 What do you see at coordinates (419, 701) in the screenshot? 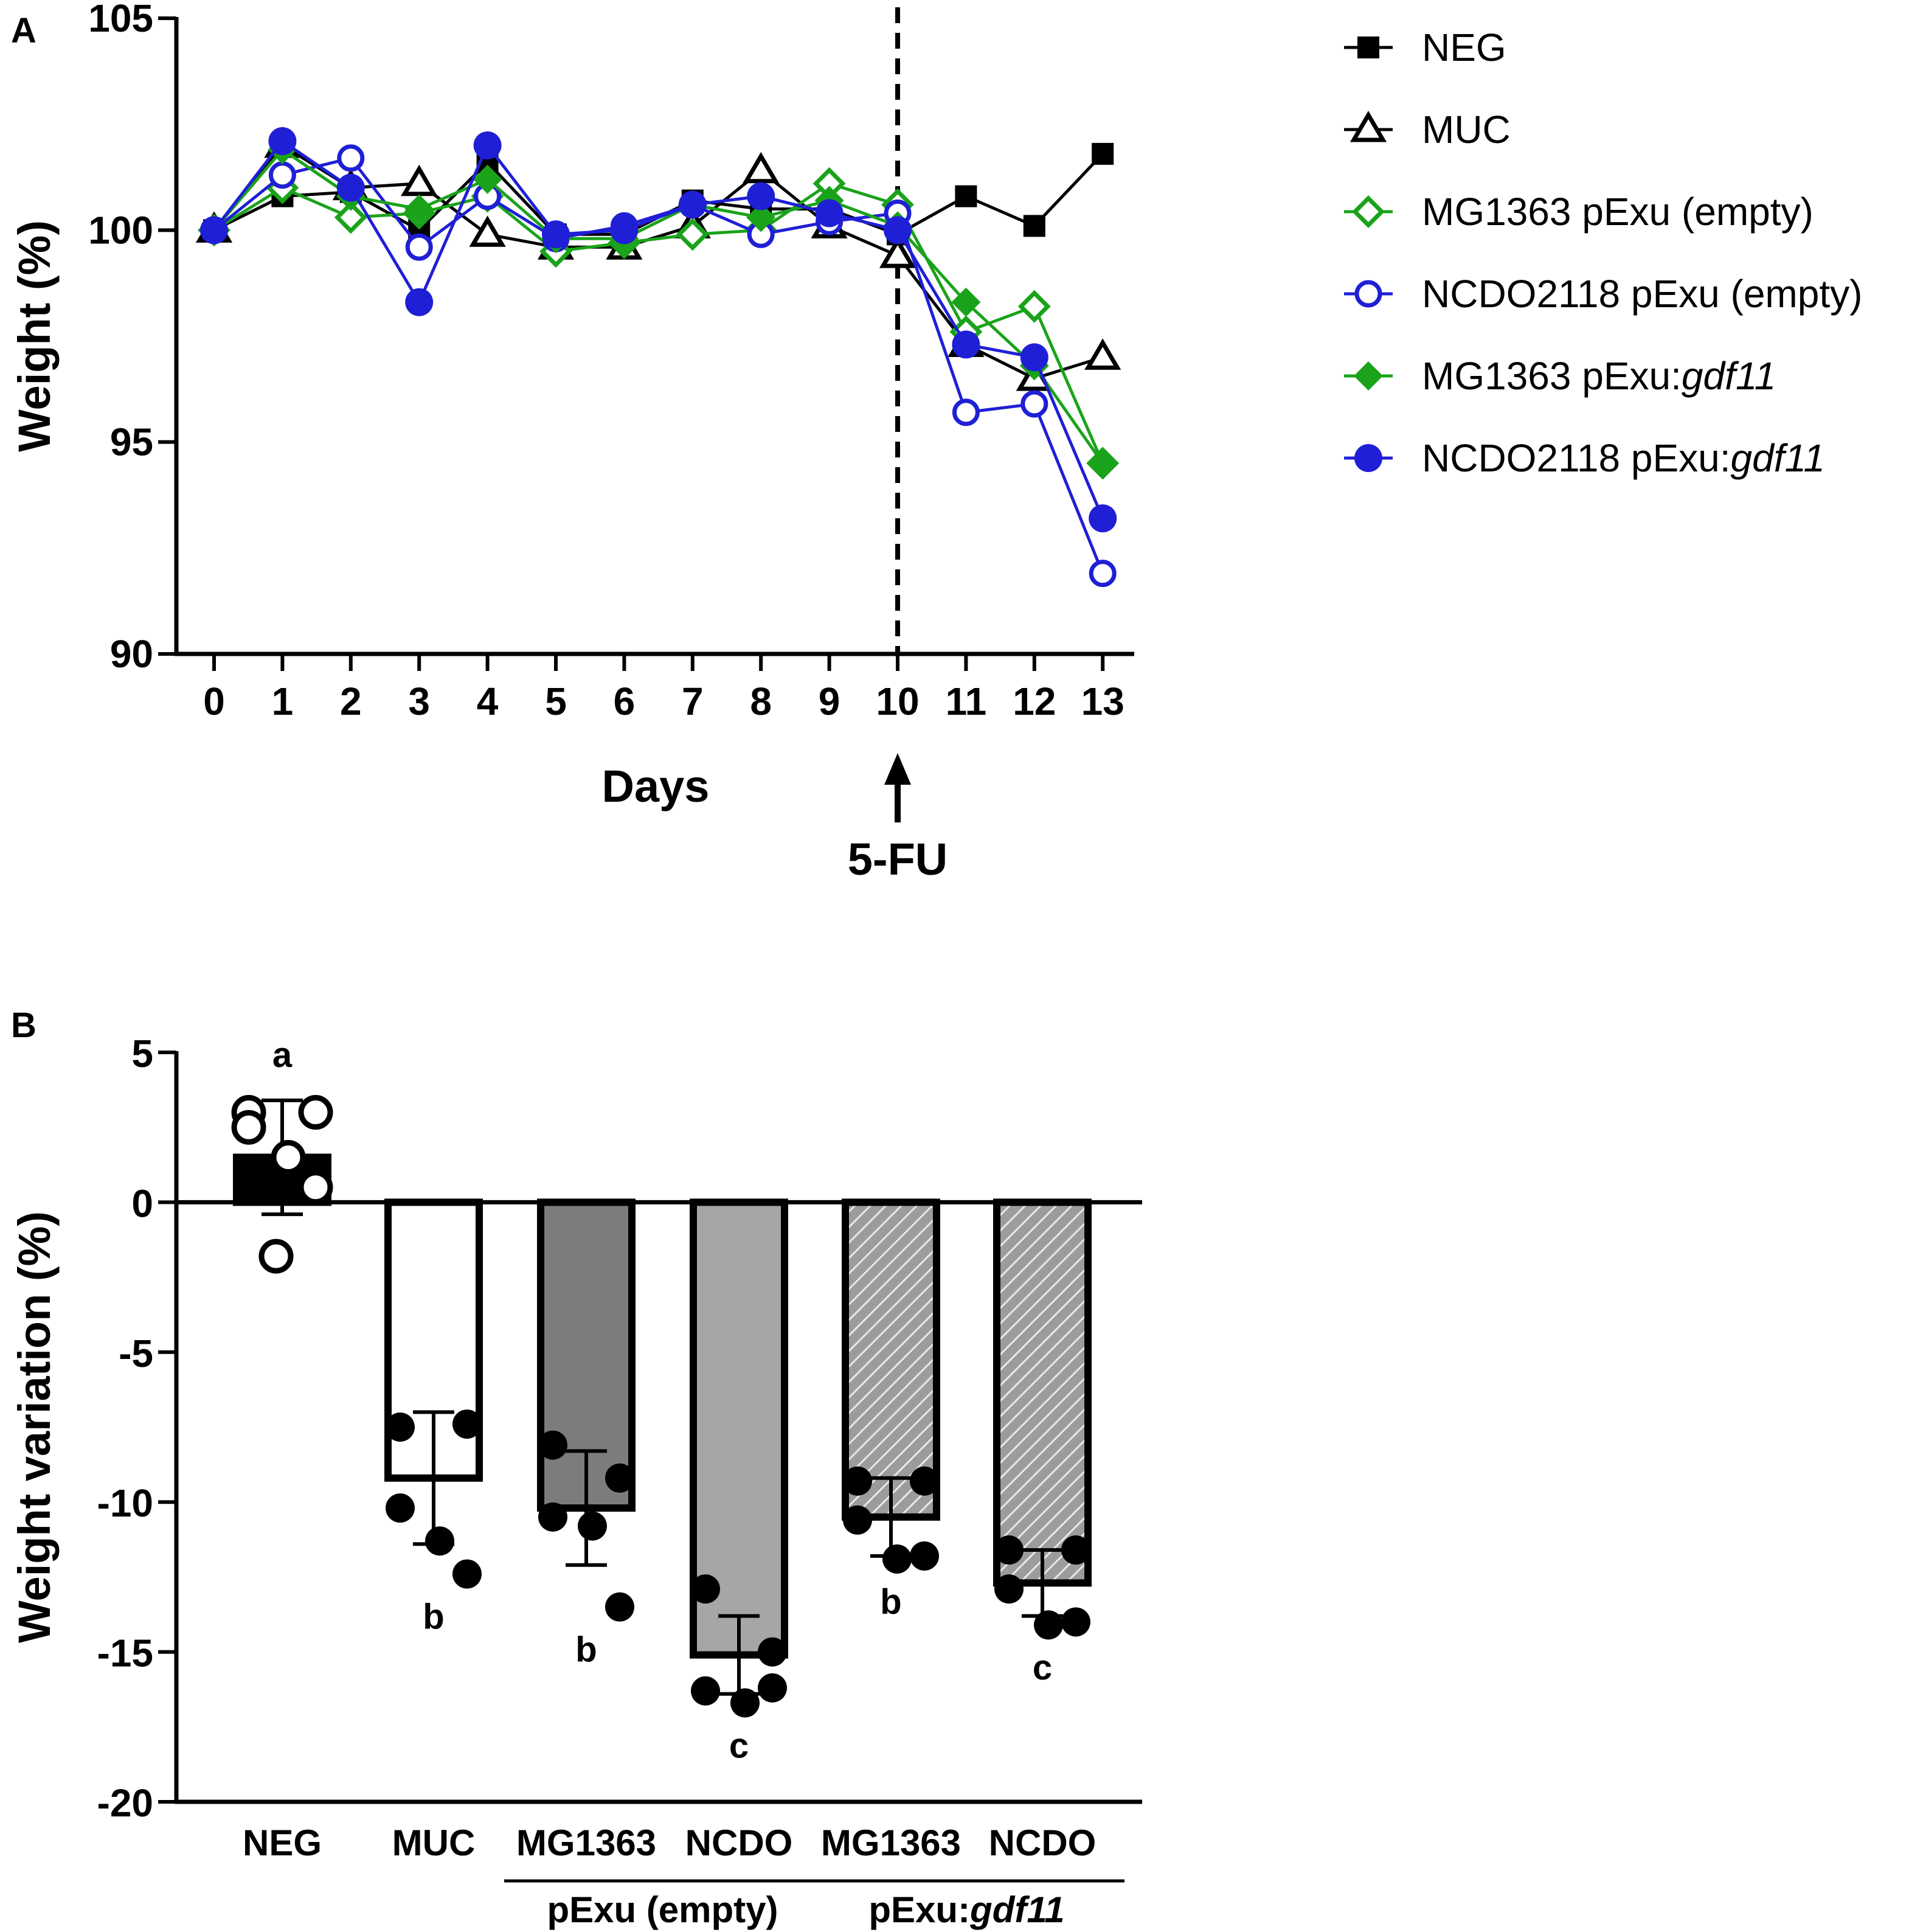
I see `x-tick-label: 3` at bounding box center [419, 701].